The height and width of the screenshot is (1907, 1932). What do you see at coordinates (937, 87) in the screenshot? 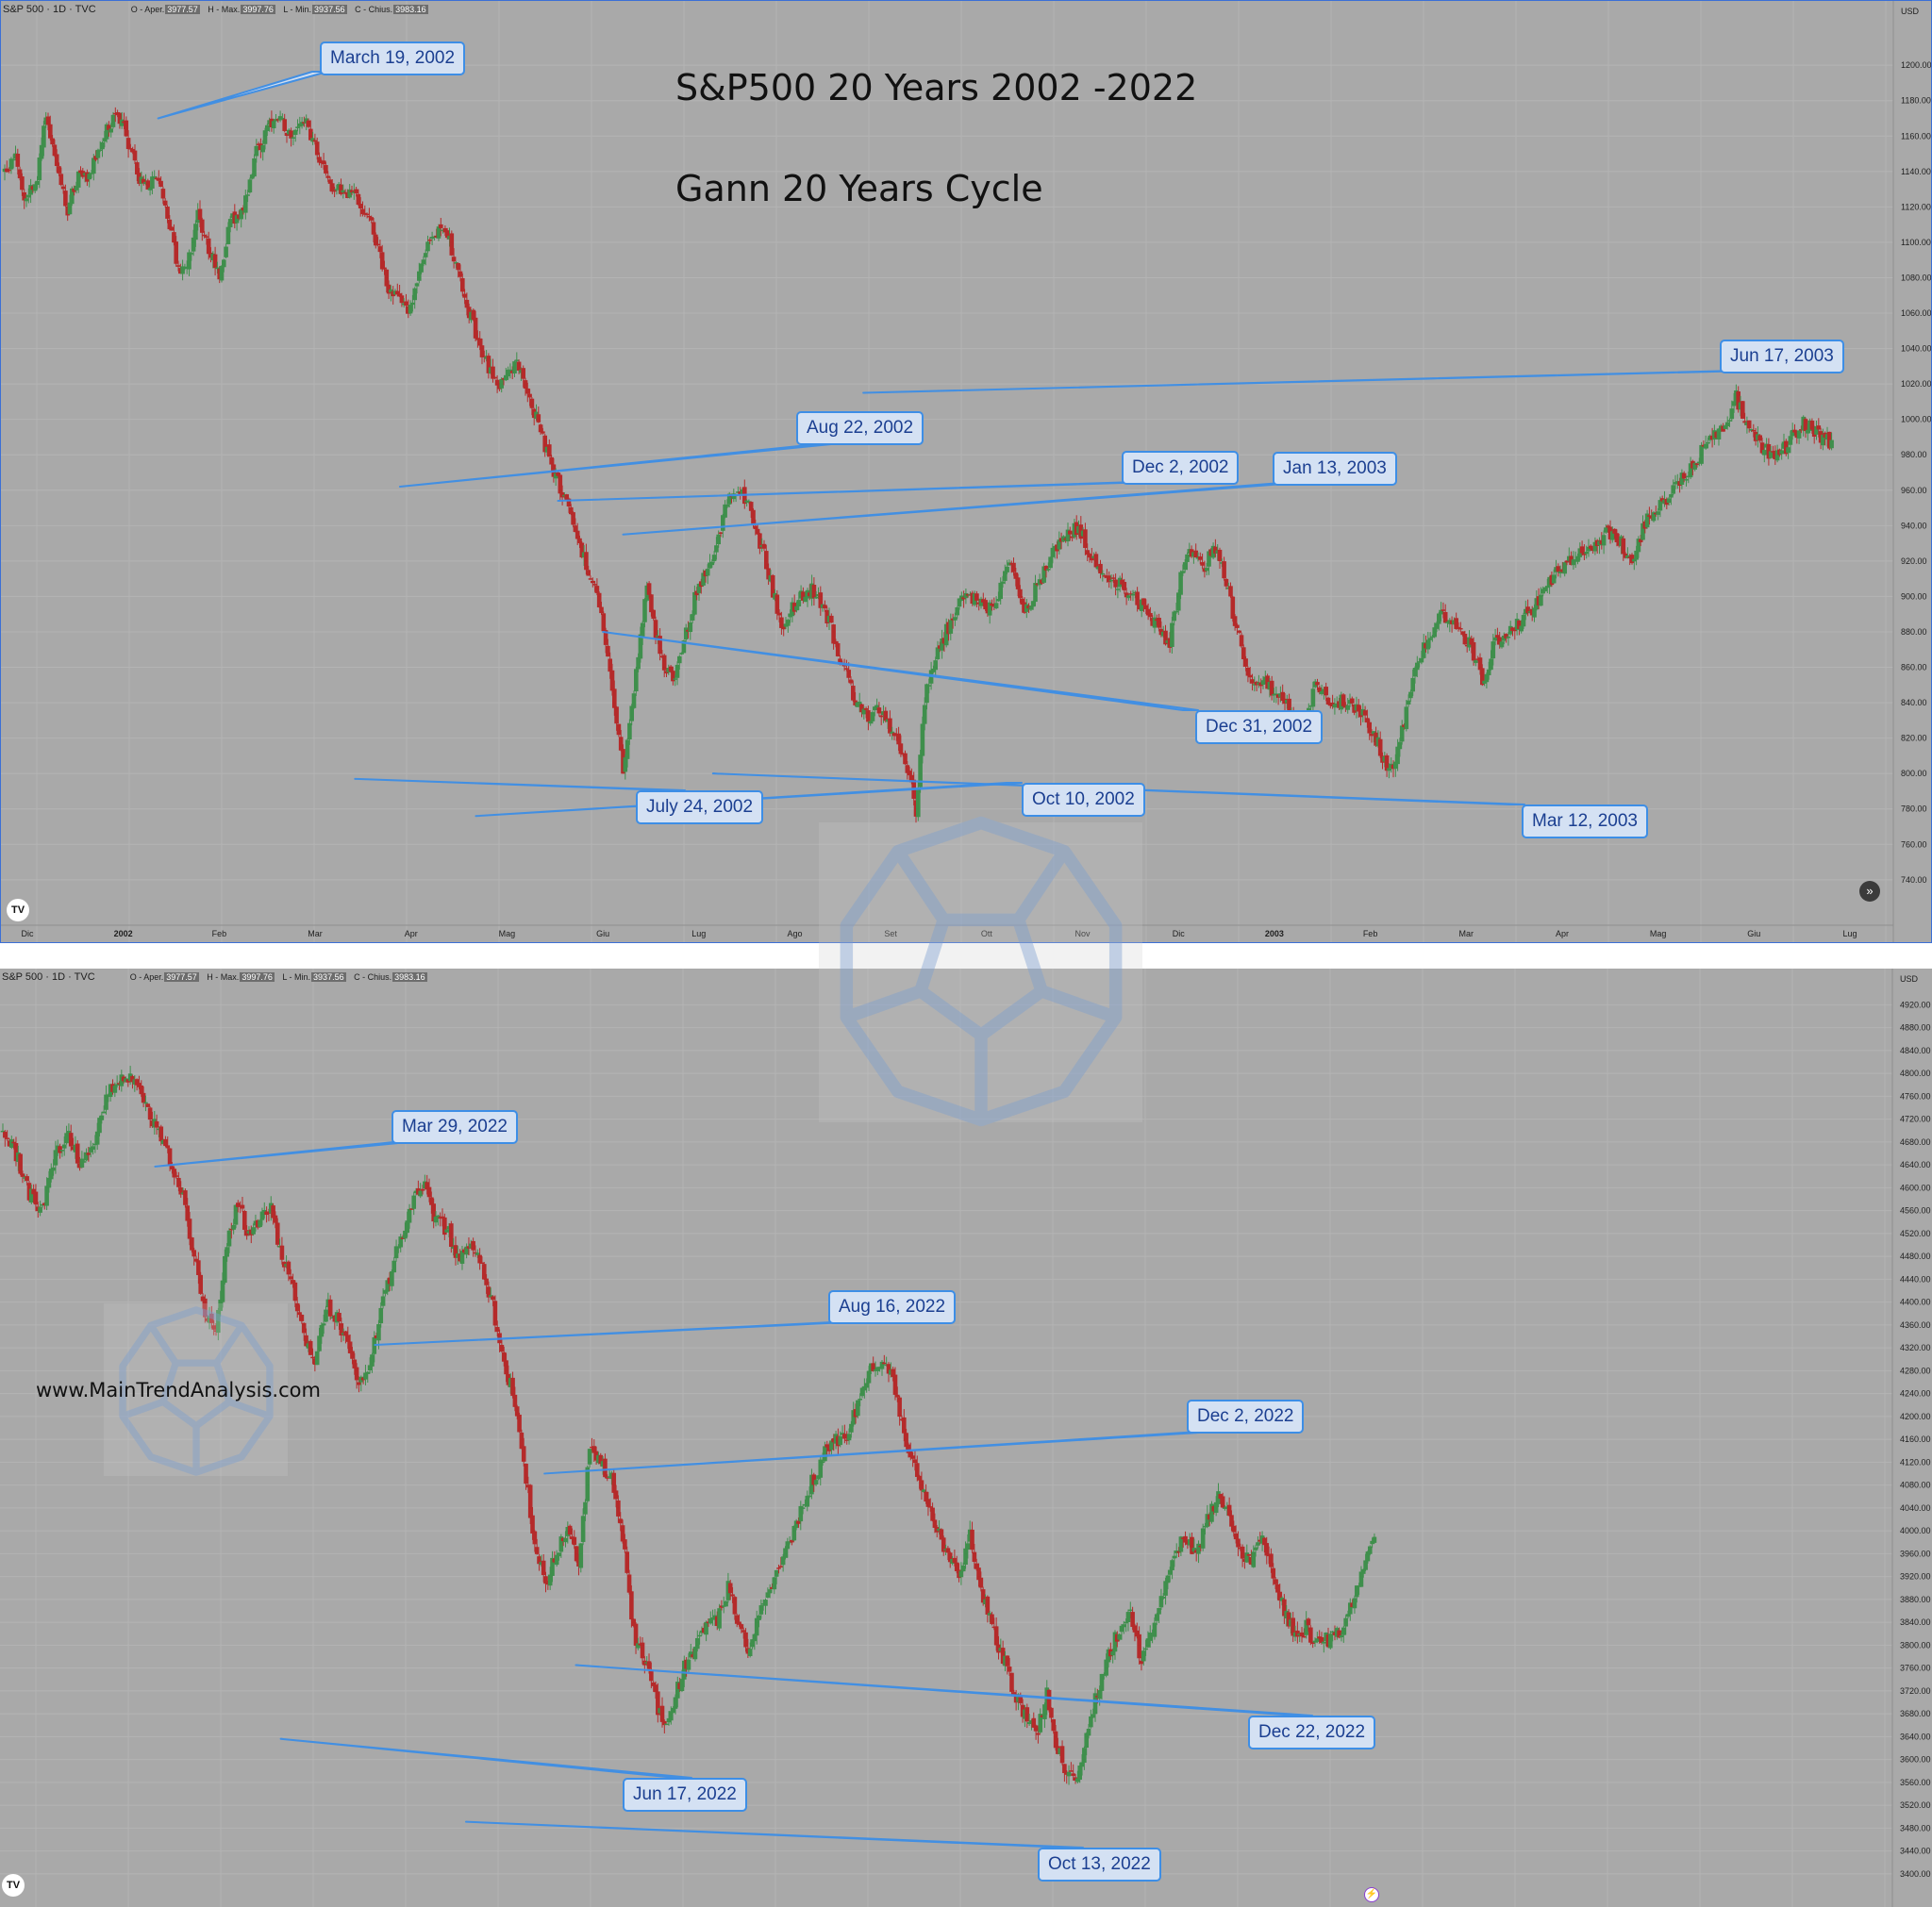
I see `chart-title: S&P500 20 Years 2002 -2022` at bounding box center [937, 87].